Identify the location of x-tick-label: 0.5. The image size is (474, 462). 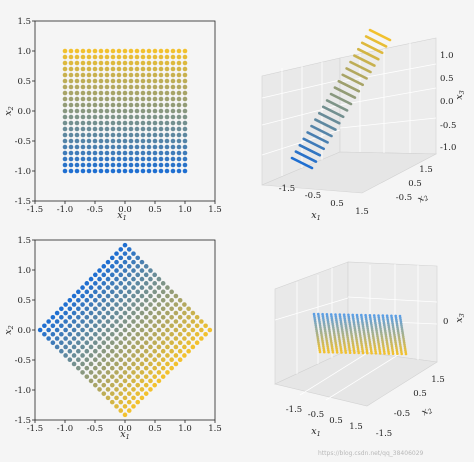
(155, 429).